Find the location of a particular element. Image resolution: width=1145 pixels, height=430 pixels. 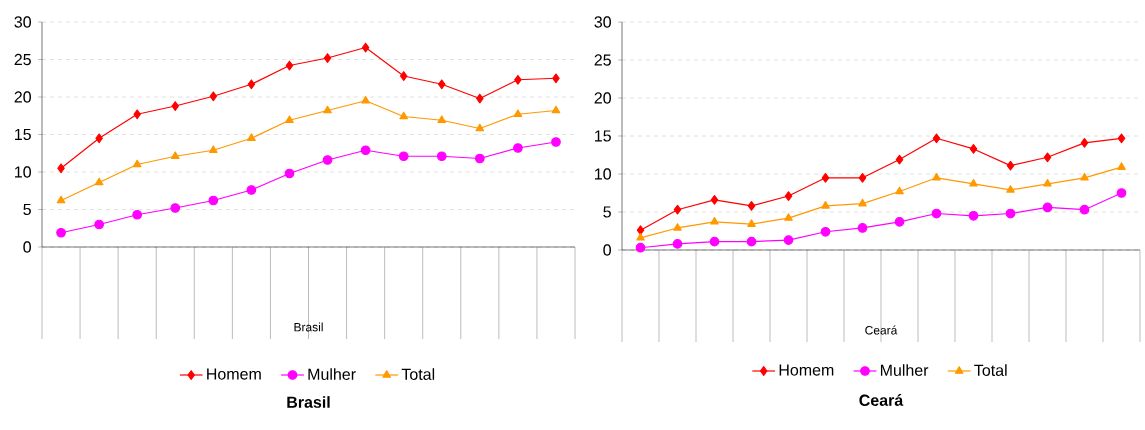

text: Ceará is located at coordinates (881, 400).